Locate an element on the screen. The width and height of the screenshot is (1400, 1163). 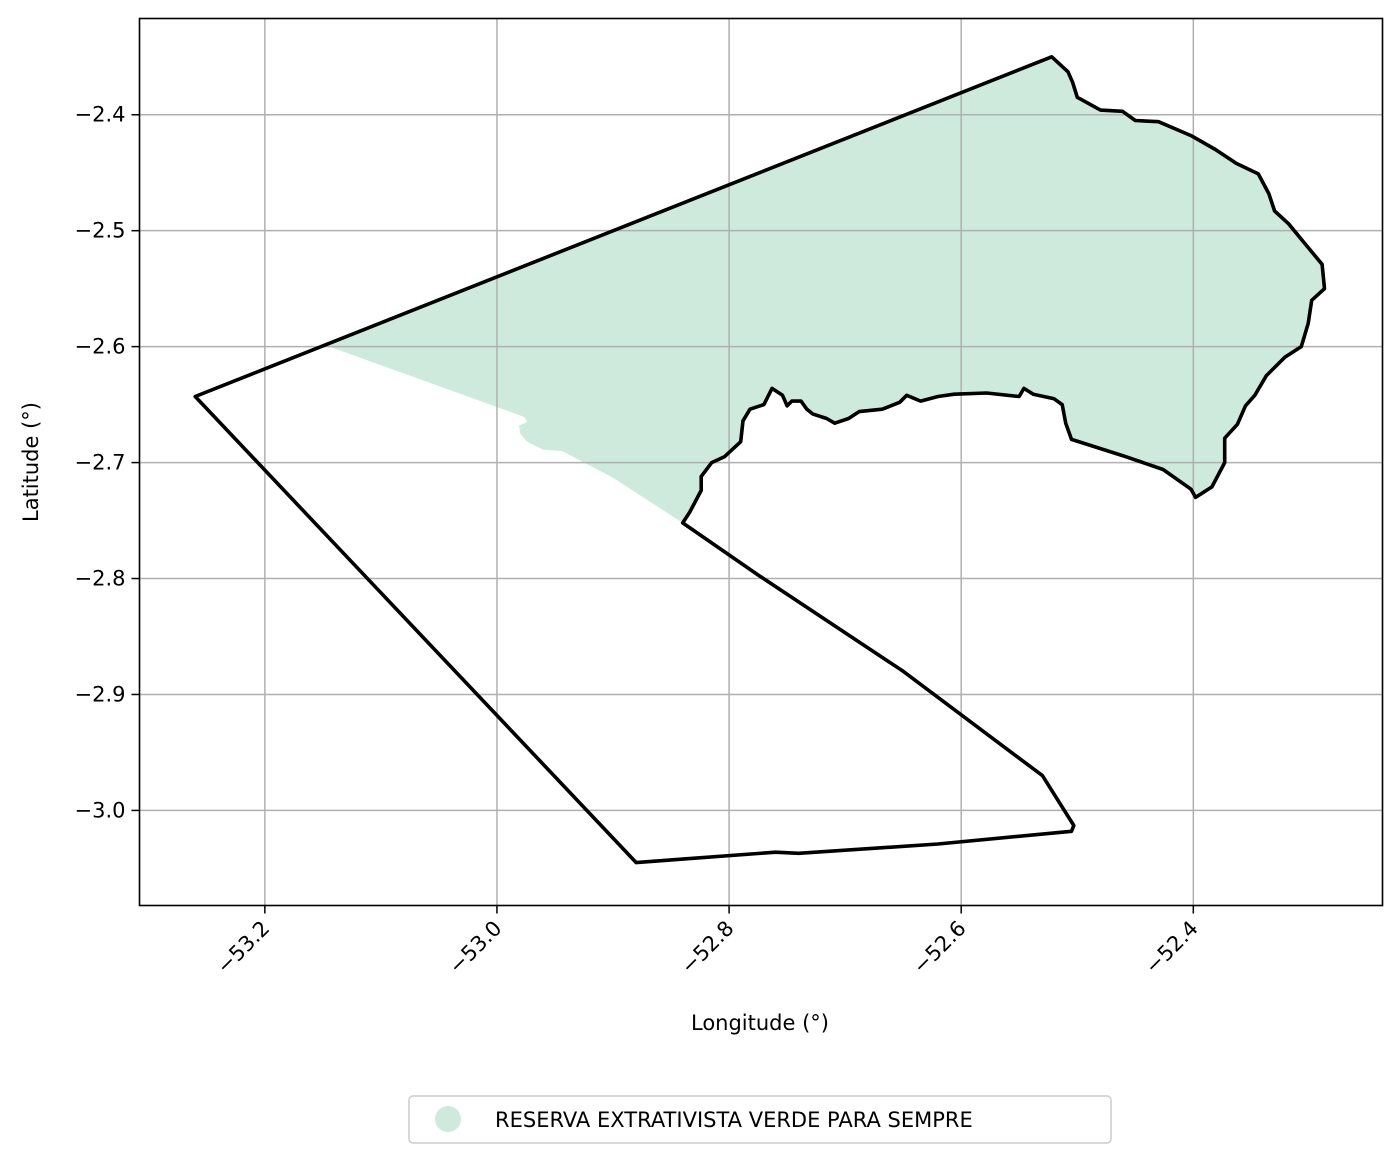
legend-label-reserva: RESERVA EXTRATIVISTA VERDE PARA SEMPRE is located at coordinates (734, 1120).